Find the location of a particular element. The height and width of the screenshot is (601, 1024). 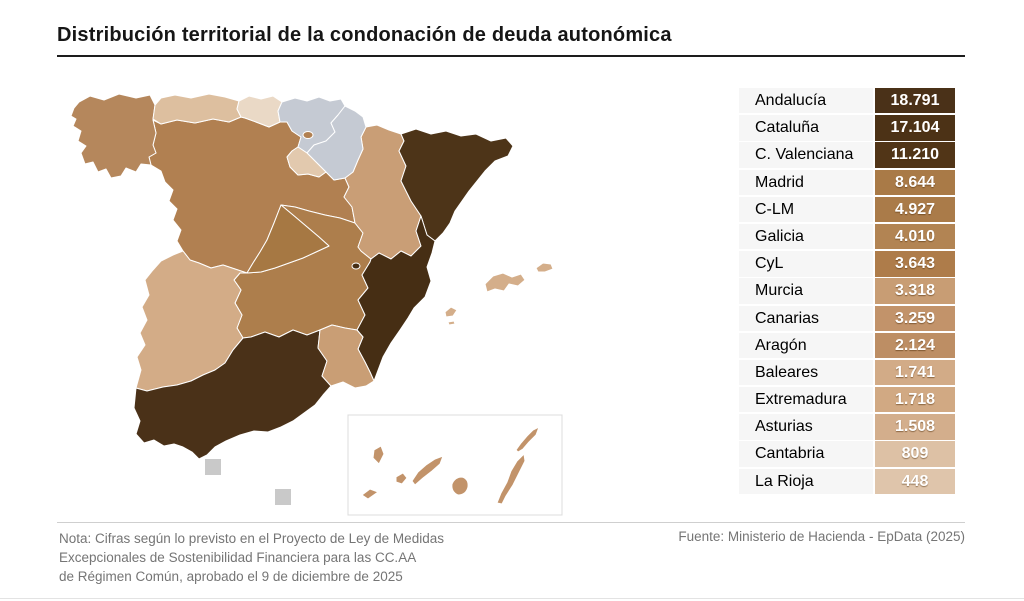

region-label: Baleares is located at coordinates (806, 372).